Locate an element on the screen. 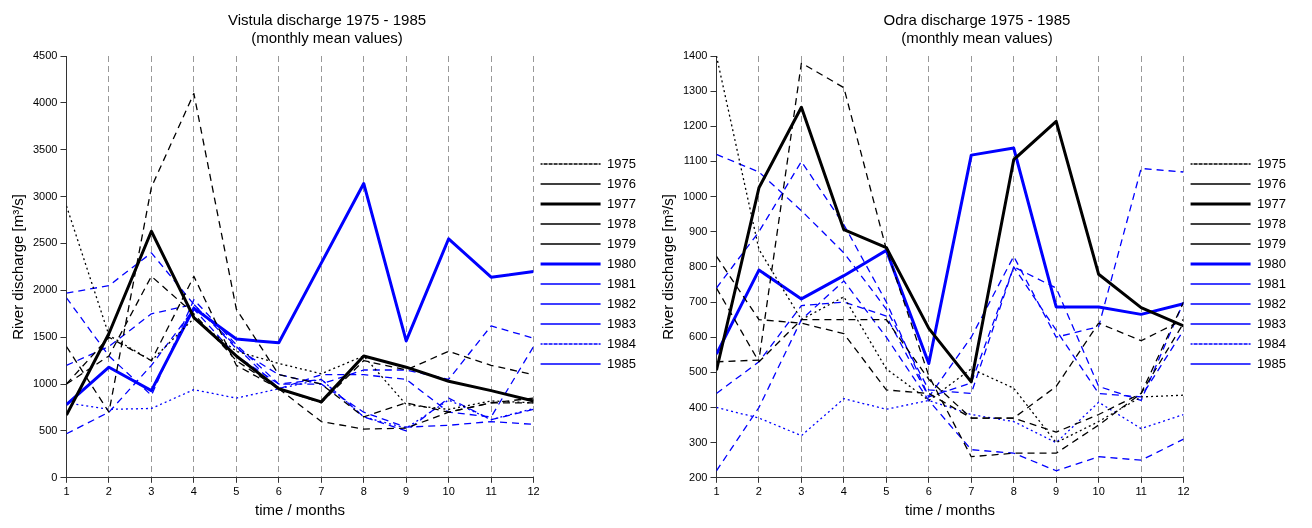 The width and height of the screenshot is (1312, 528). y-tick-label: 200 is located at coordinates (698, 476).